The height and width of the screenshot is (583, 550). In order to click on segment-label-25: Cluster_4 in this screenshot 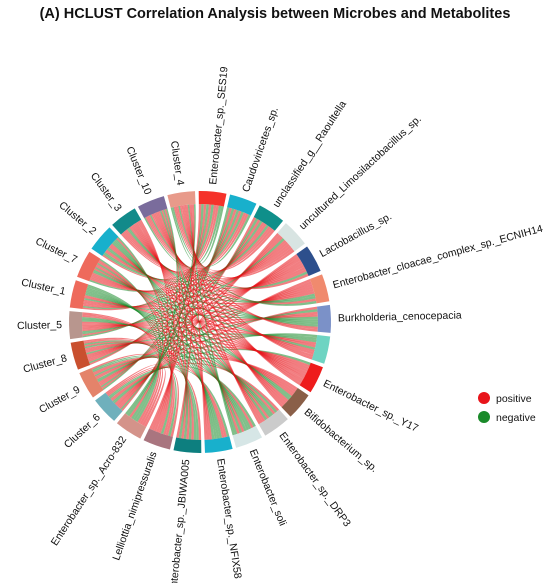, I will do `click(177, 163)`.